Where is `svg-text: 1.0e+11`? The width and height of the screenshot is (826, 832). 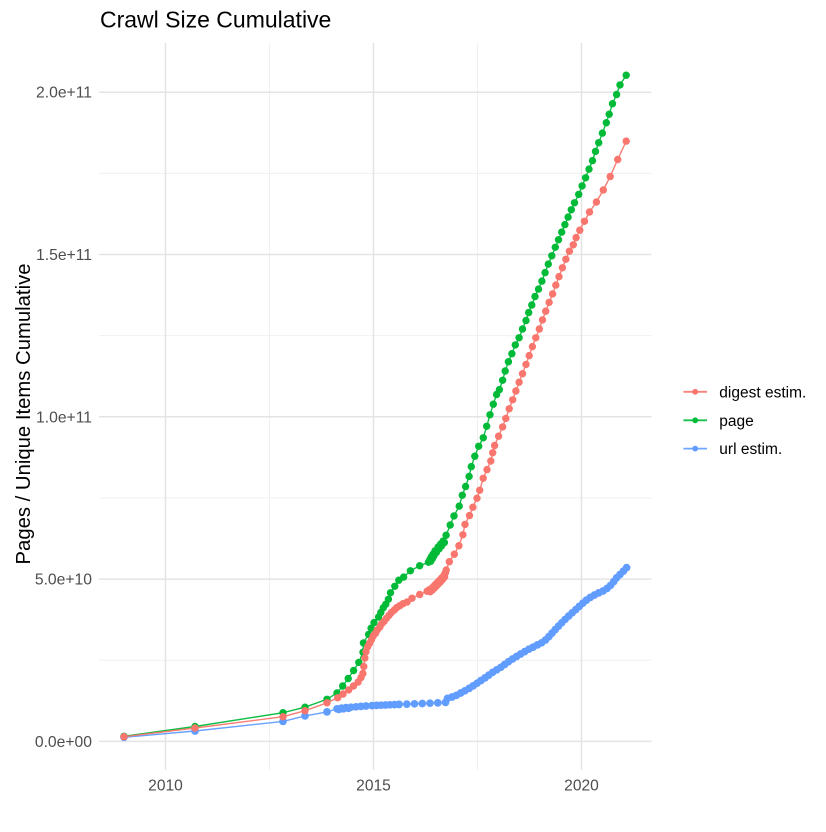 svg-text: 1.0e+11 is located at coordinates (64, 417).